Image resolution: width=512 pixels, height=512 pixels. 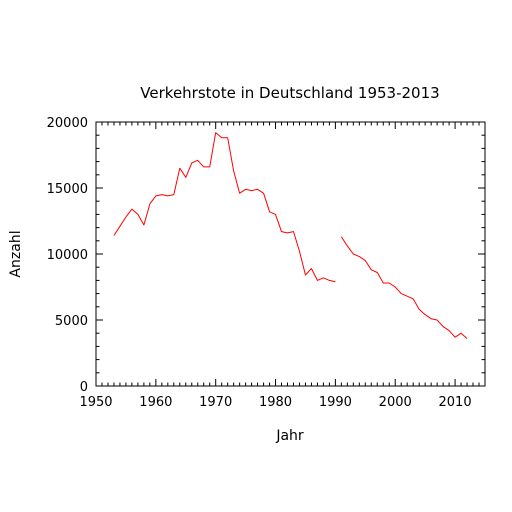 I want to click on x-tick-label: 1970, so click(x=215, y=402).